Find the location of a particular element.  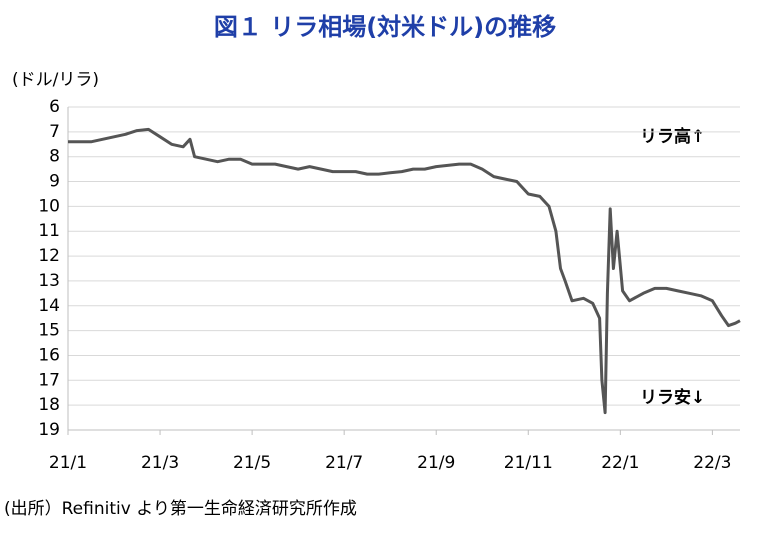

y-tick-label: 12 is located at coordinates (49, 256).